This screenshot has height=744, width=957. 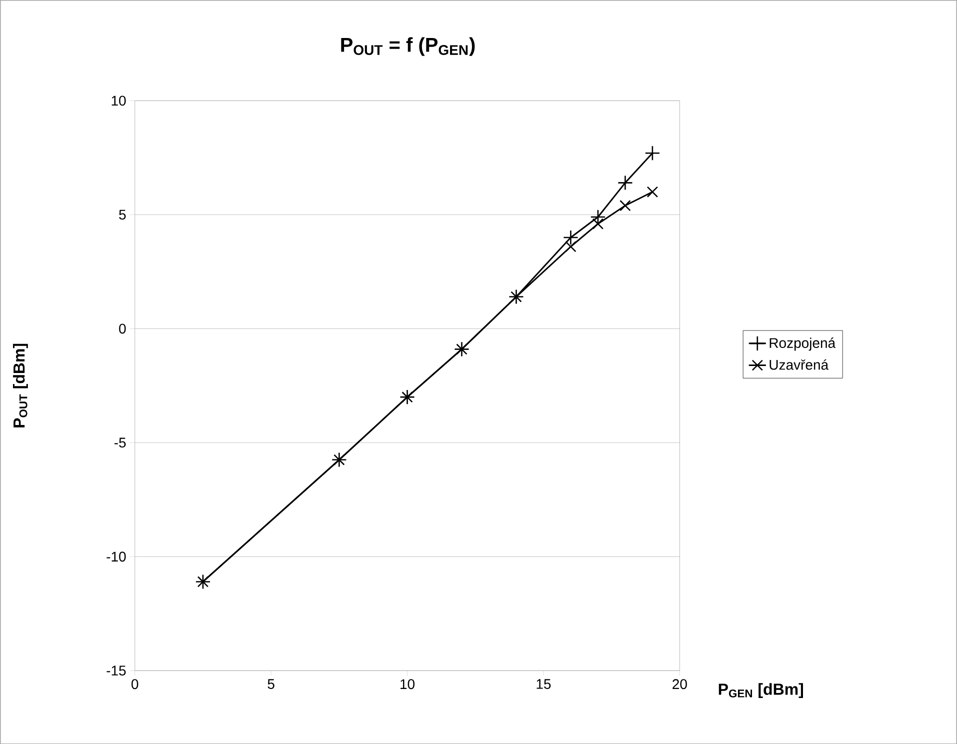 I want to click on y-tick-label: 5, so click(x=122, y=215).